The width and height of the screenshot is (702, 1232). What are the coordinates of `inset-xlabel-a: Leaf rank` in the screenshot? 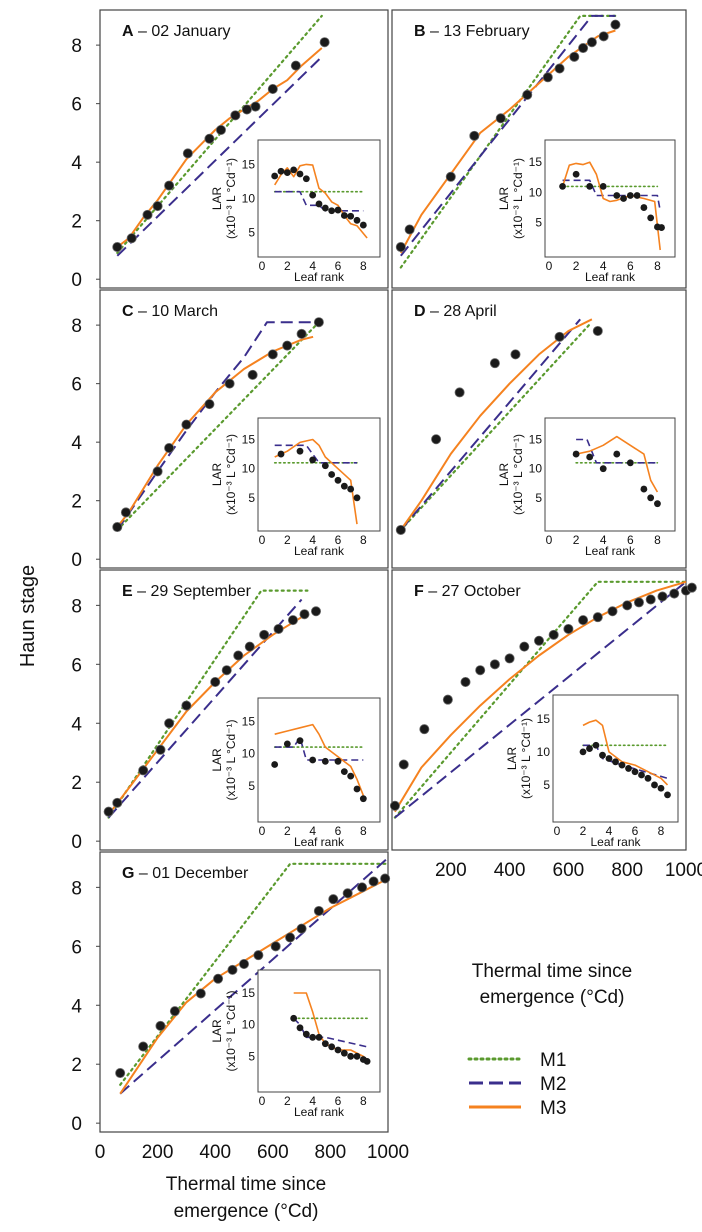 It's located at (319, 277).